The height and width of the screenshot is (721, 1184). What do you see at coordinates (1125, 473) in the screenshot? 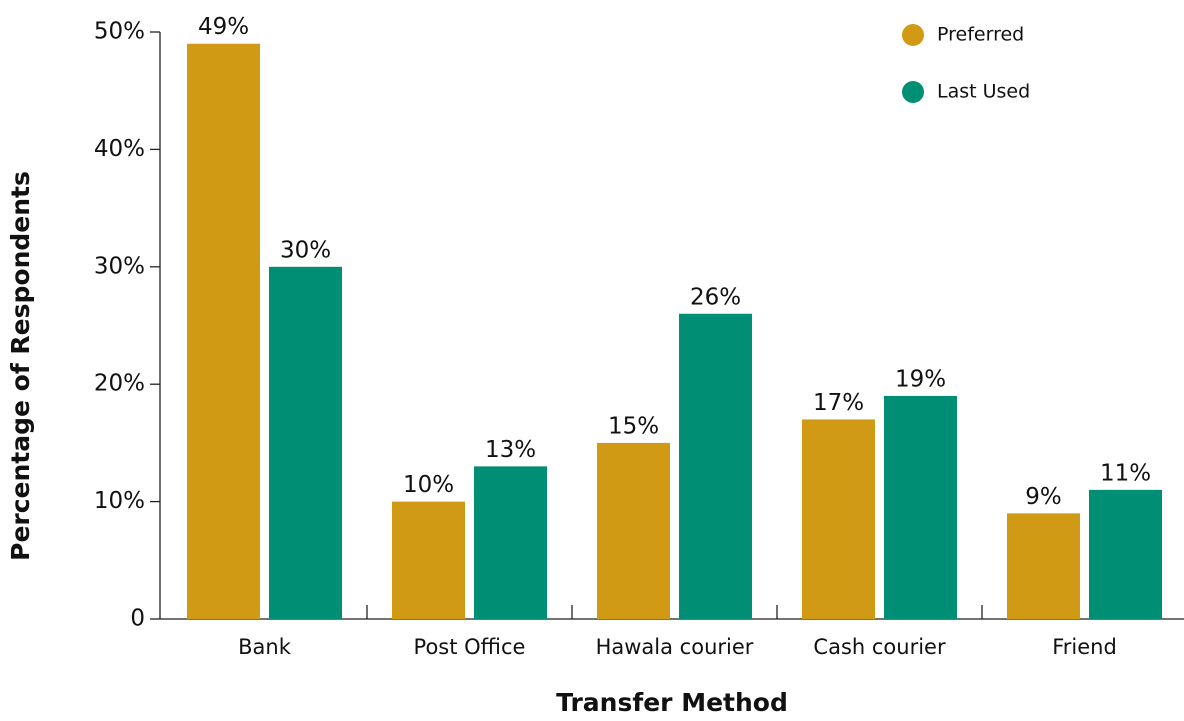
I see `value-label: 11%` at bounding box center [1125, 473].